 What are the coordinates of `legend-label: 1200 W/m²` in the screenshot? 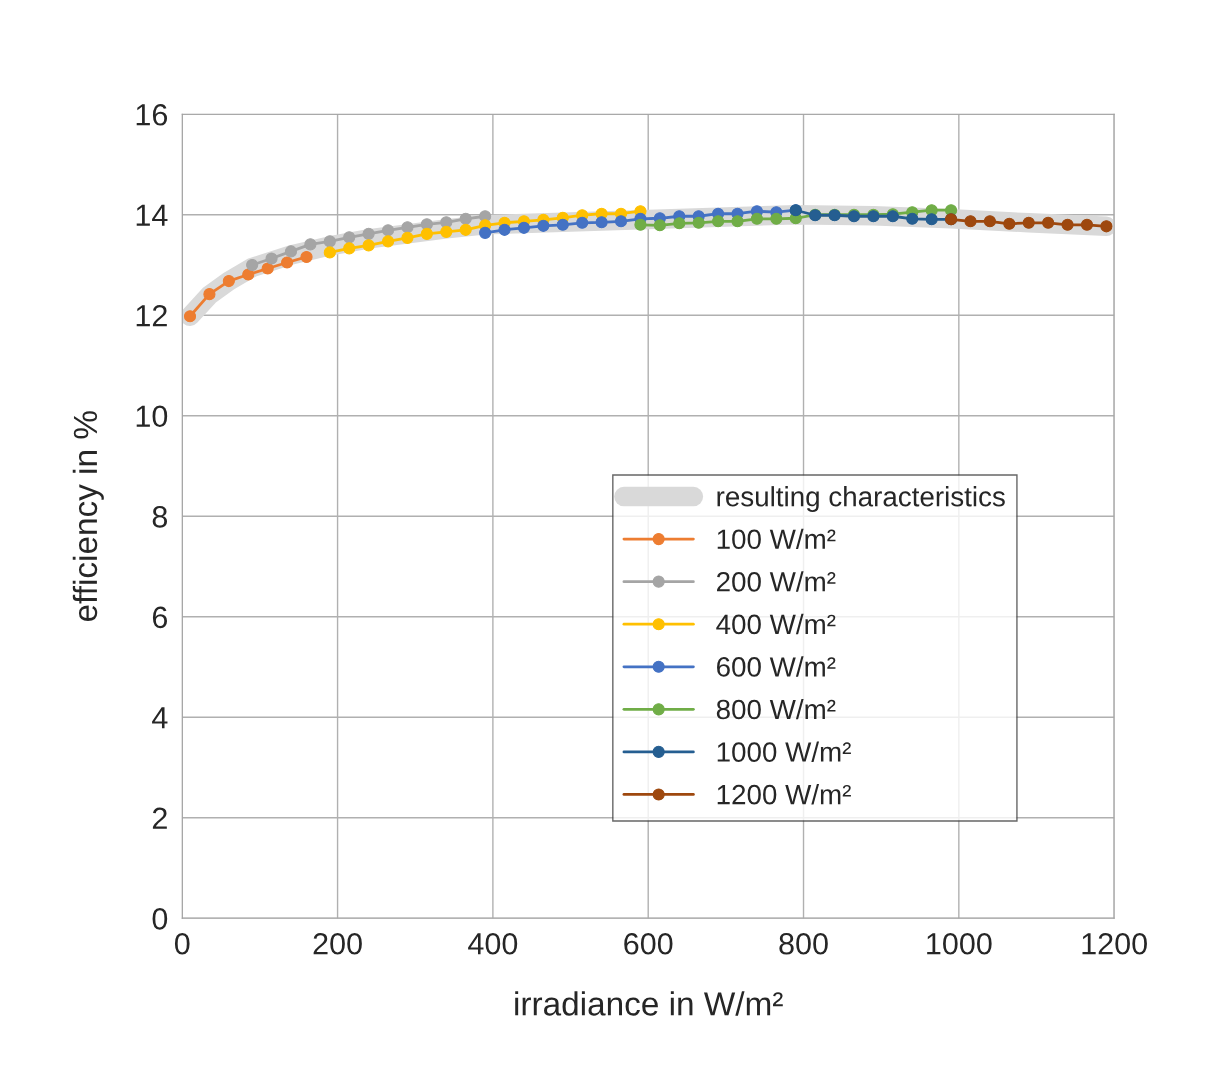 It's located at (784, 794).